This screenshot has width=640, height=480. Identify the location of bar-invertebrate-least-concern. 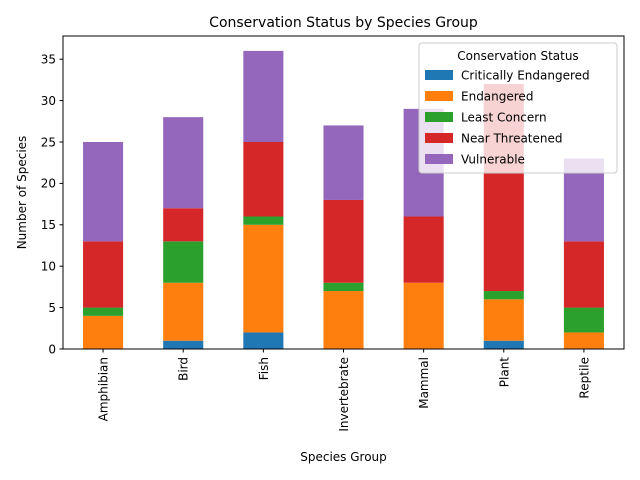
(343, 287).